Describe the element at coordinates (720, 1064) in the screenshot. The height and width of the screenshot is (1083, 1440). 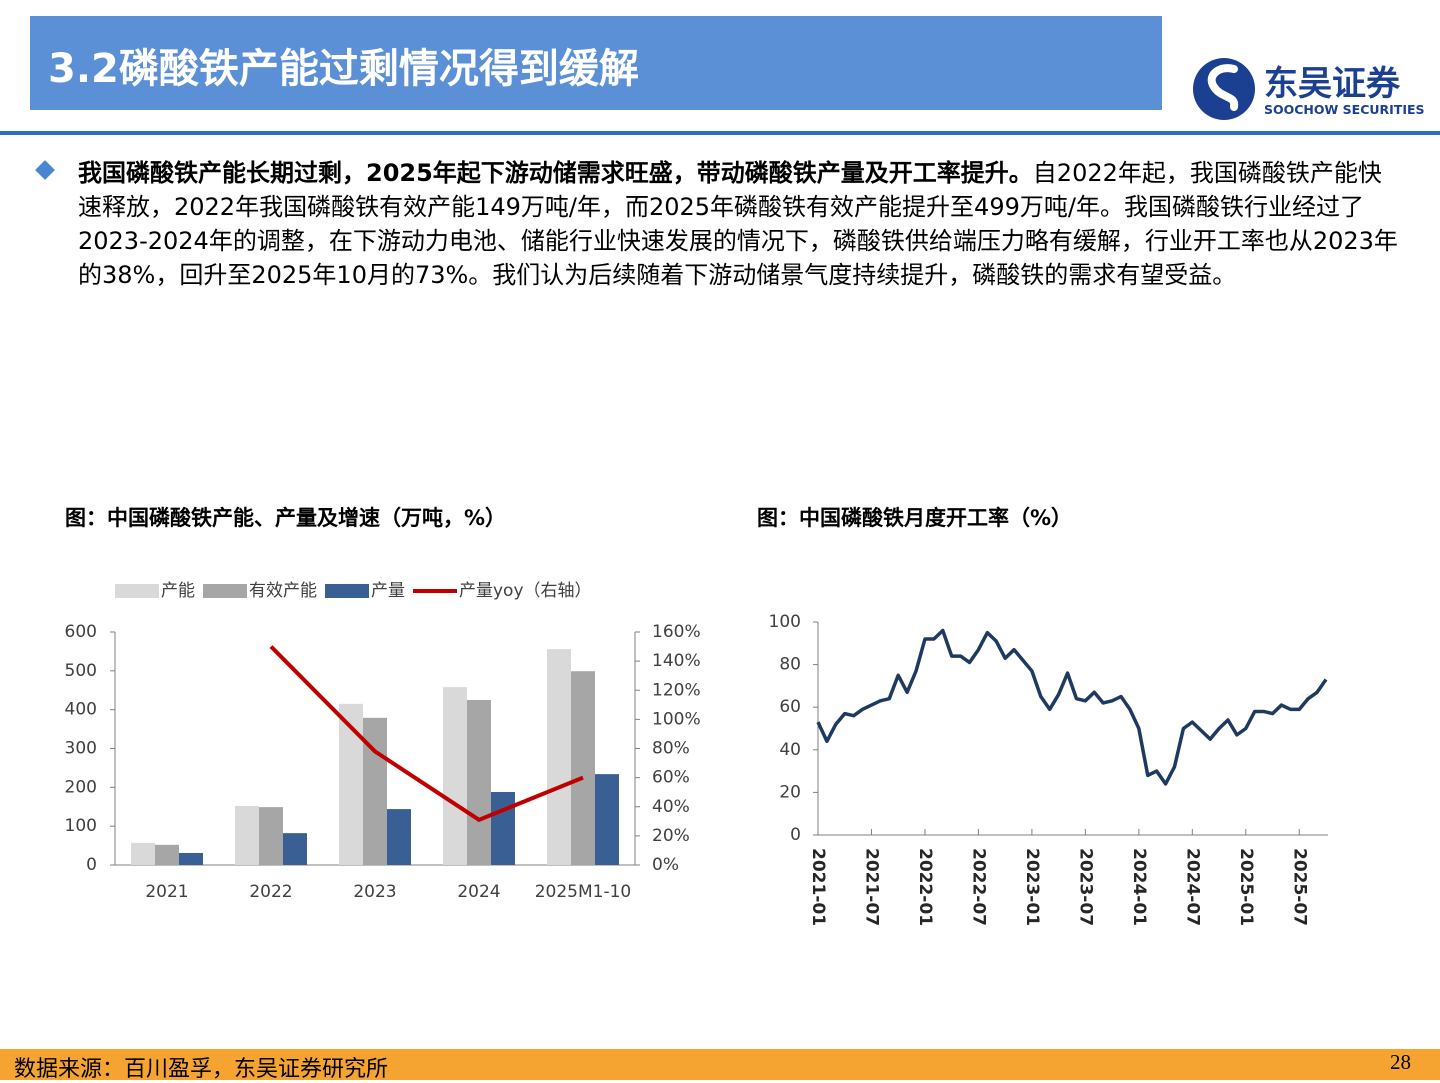
I see `footer-bar` at that location.